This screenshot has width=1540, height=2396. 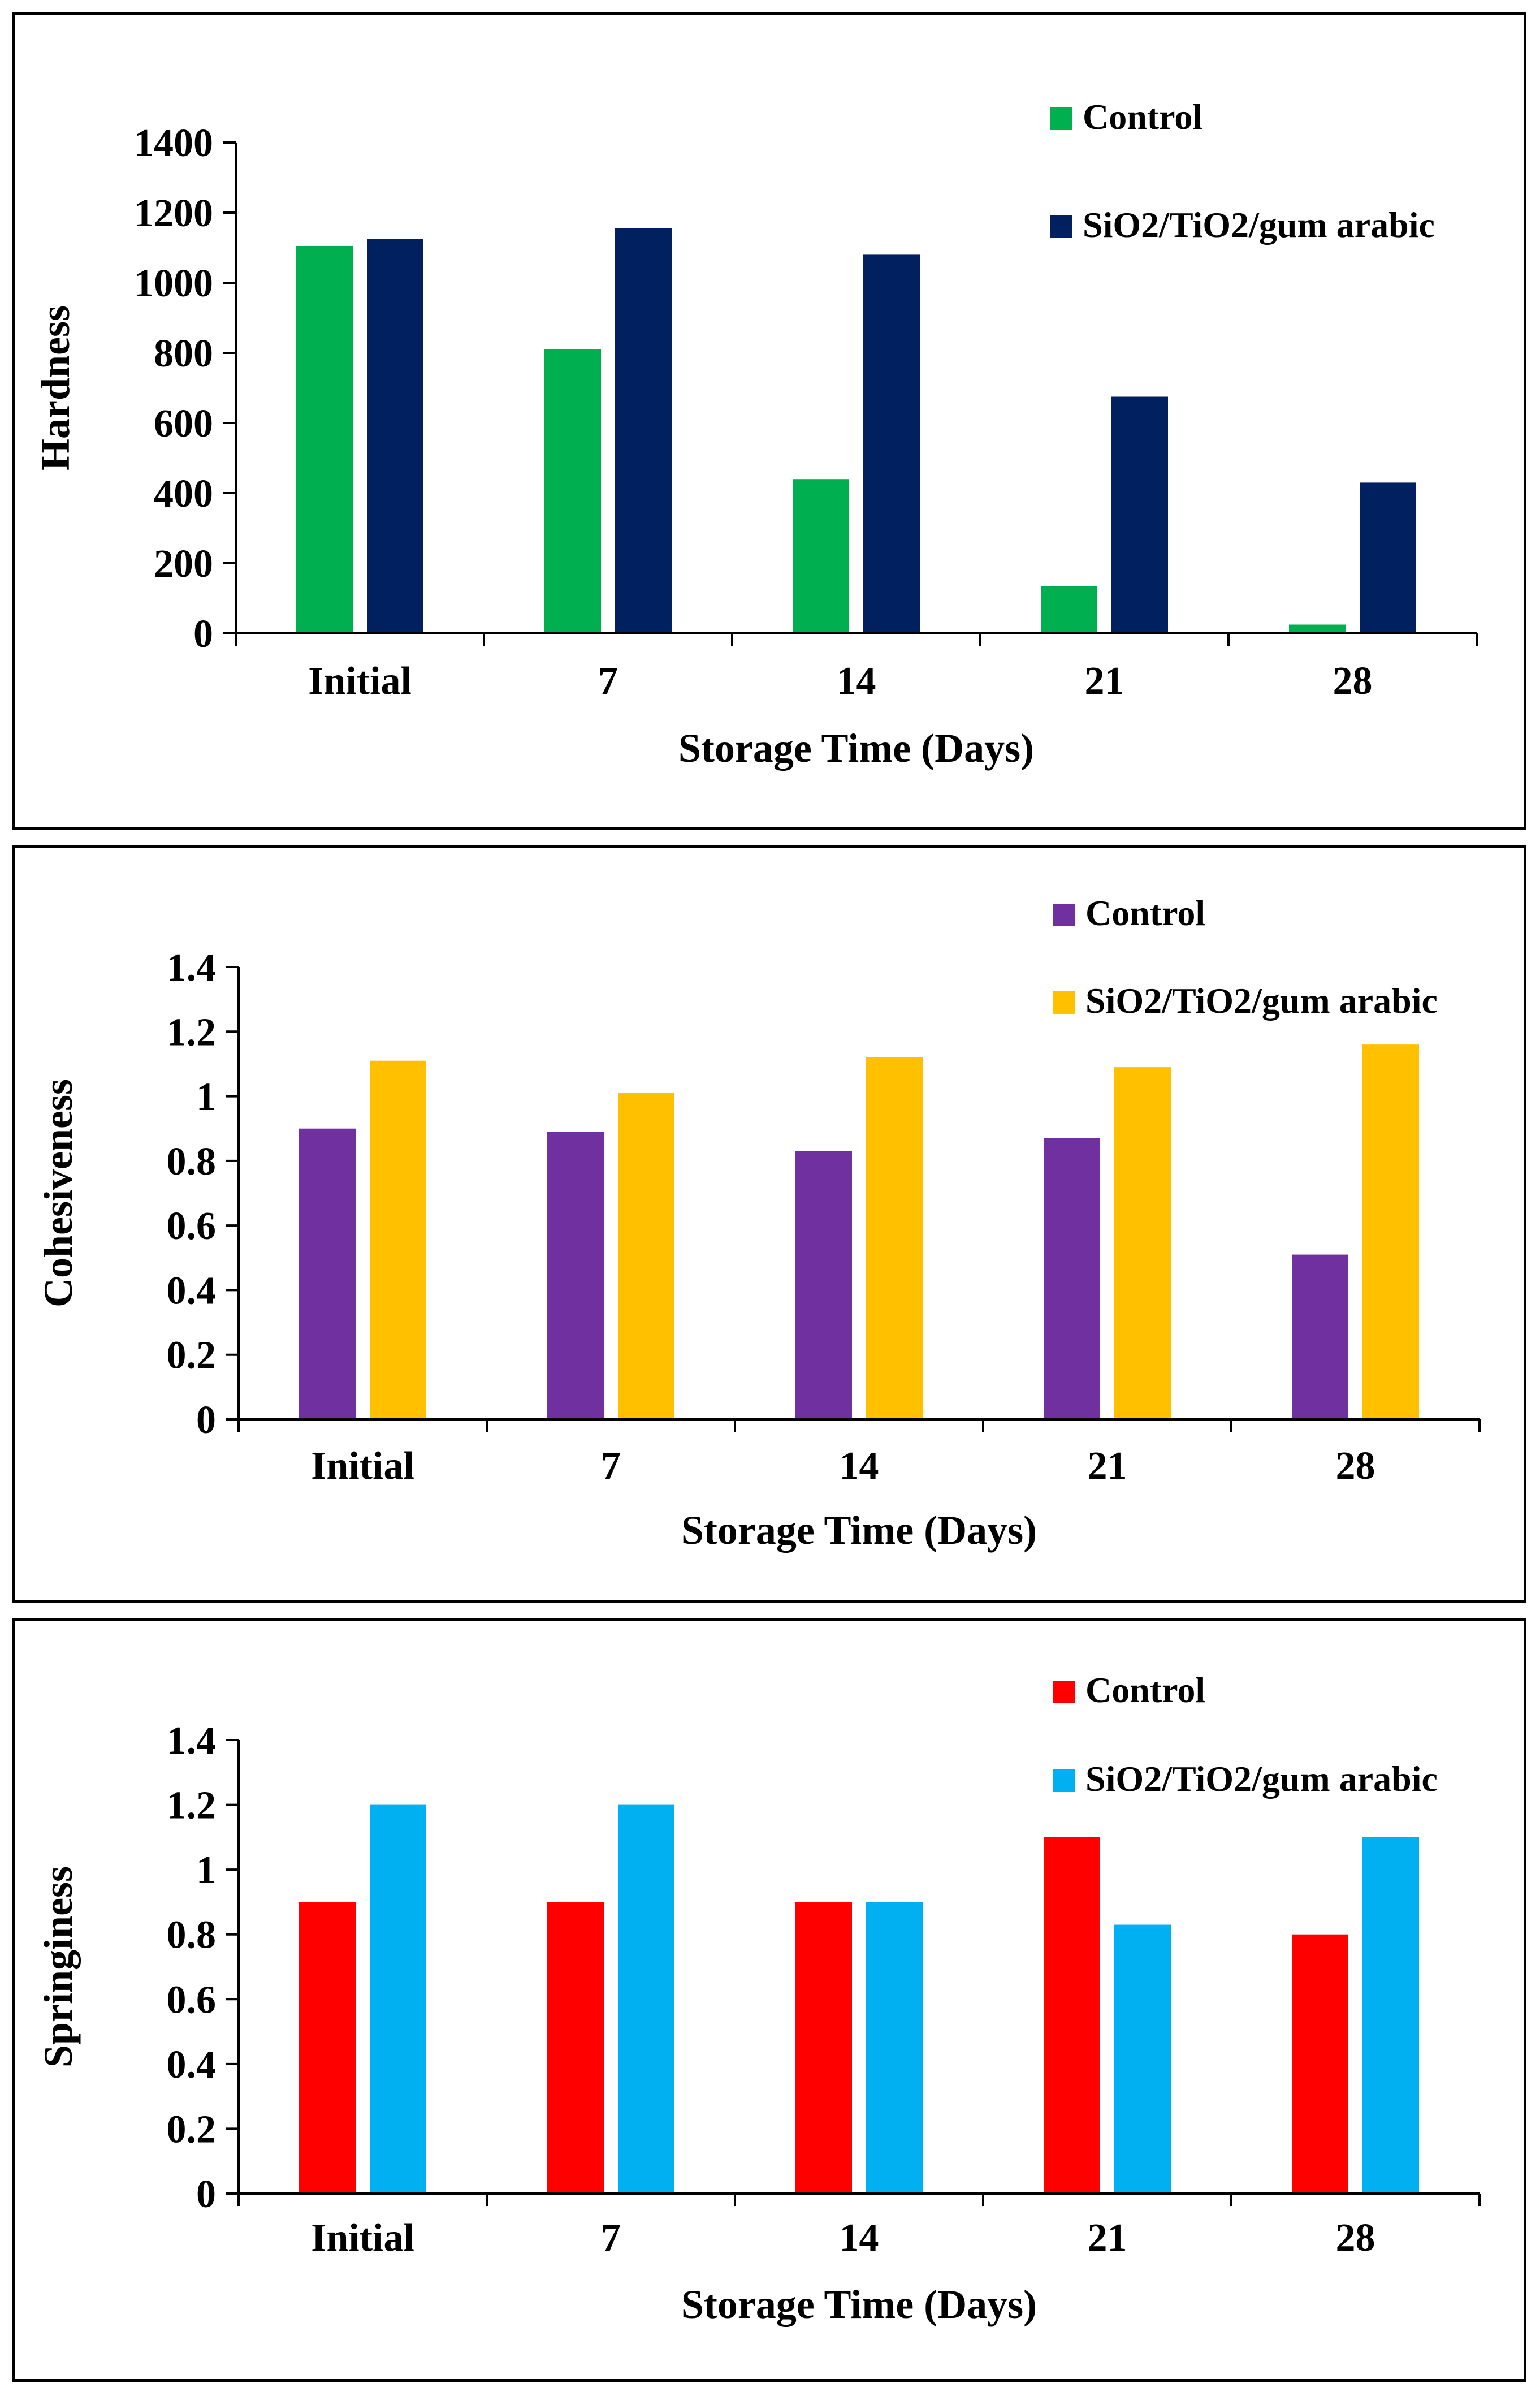 I want to click on y-axis-title: Springiness, so click(x=58, y=1966).